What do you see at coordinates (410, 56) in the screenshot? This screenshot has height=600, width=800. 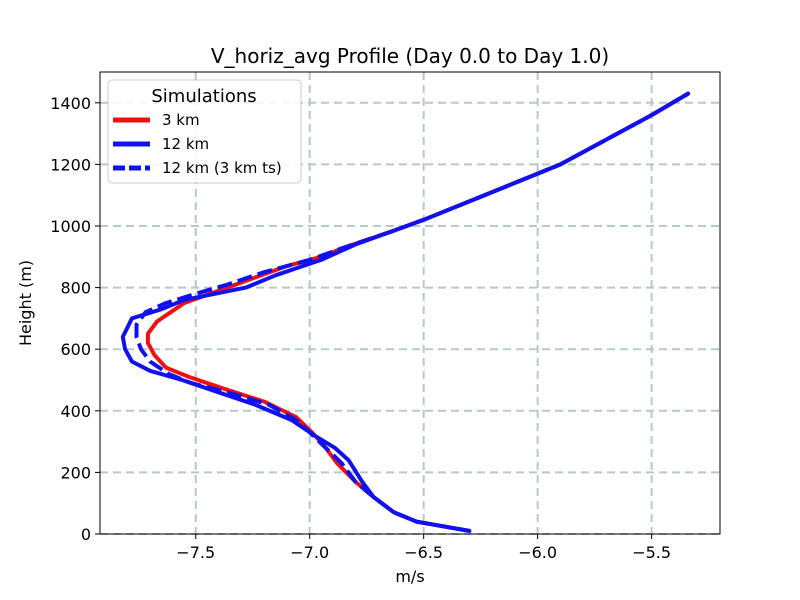 I see `chart-title: V_horiz_avg Profile (Day 0.0 to Day 1.0)` at bounding box center [410, 56].